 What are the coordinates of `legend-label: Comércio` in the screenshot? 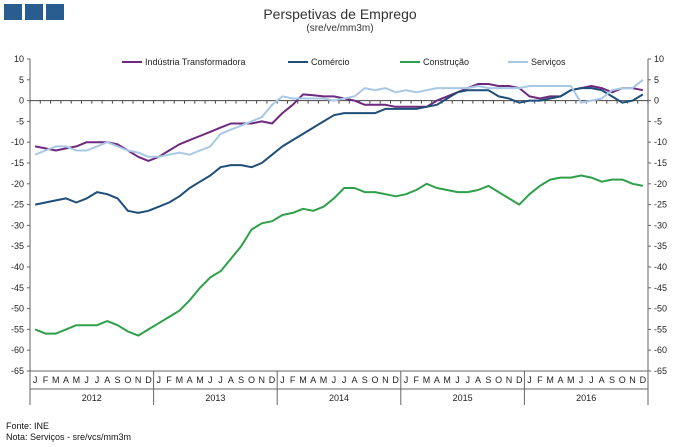 It's located at (330, 62).